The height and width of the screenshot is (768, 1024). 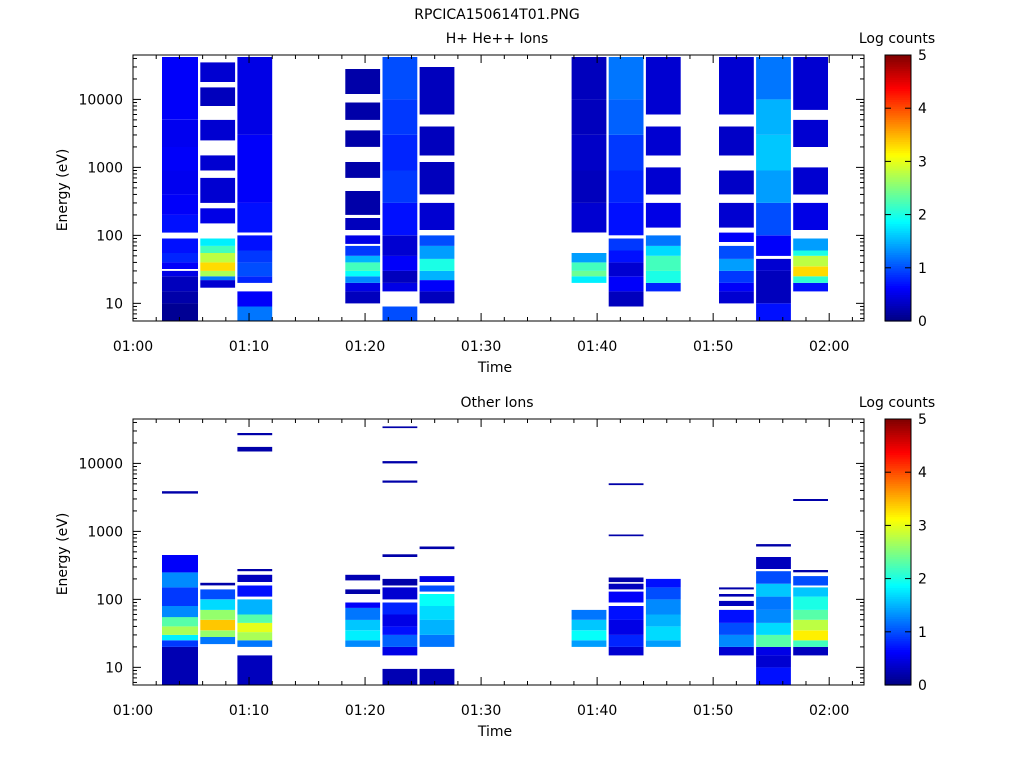 What do you see at coordinates (105, 532) in the screenshot?
I see `y-tick-label: 1000` at bounding box center [105, 532].